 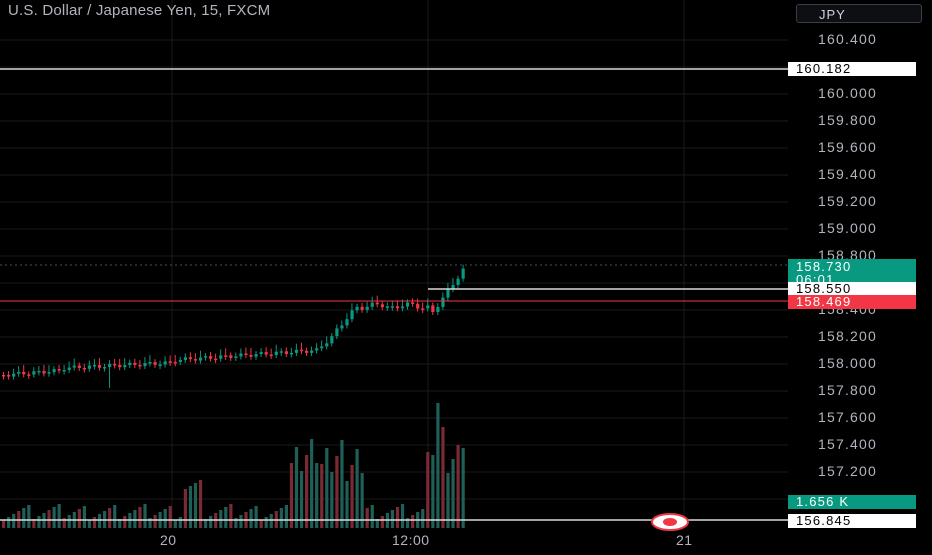 What do you see at coordinates (848, 228) in the screenshot?
I see `price-tick: 159.000` at bounding box center [848, 228].